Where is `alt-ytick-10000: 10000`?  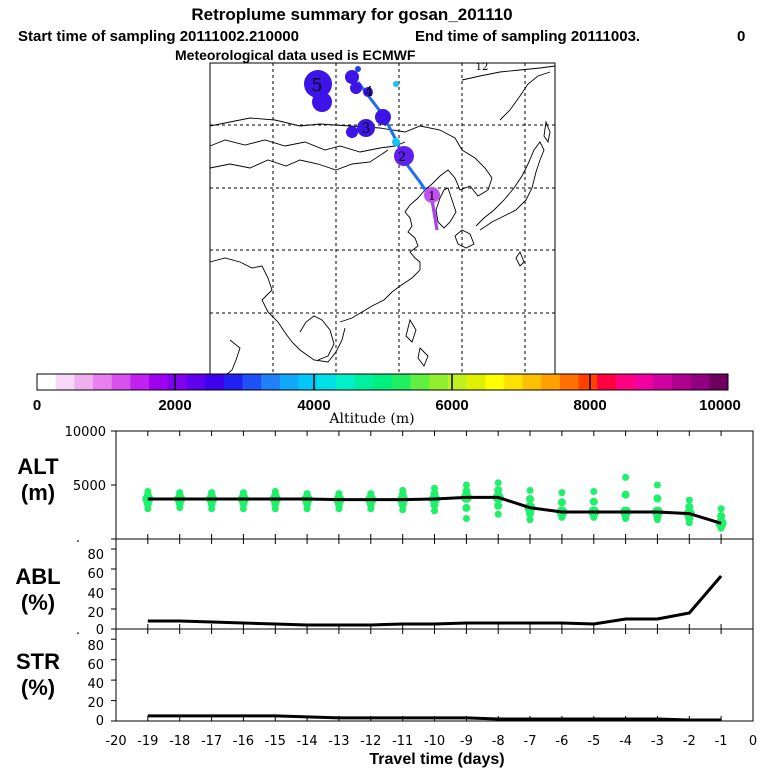 alt-ytick-10000: 10000 is located at coordinates (85, 432).